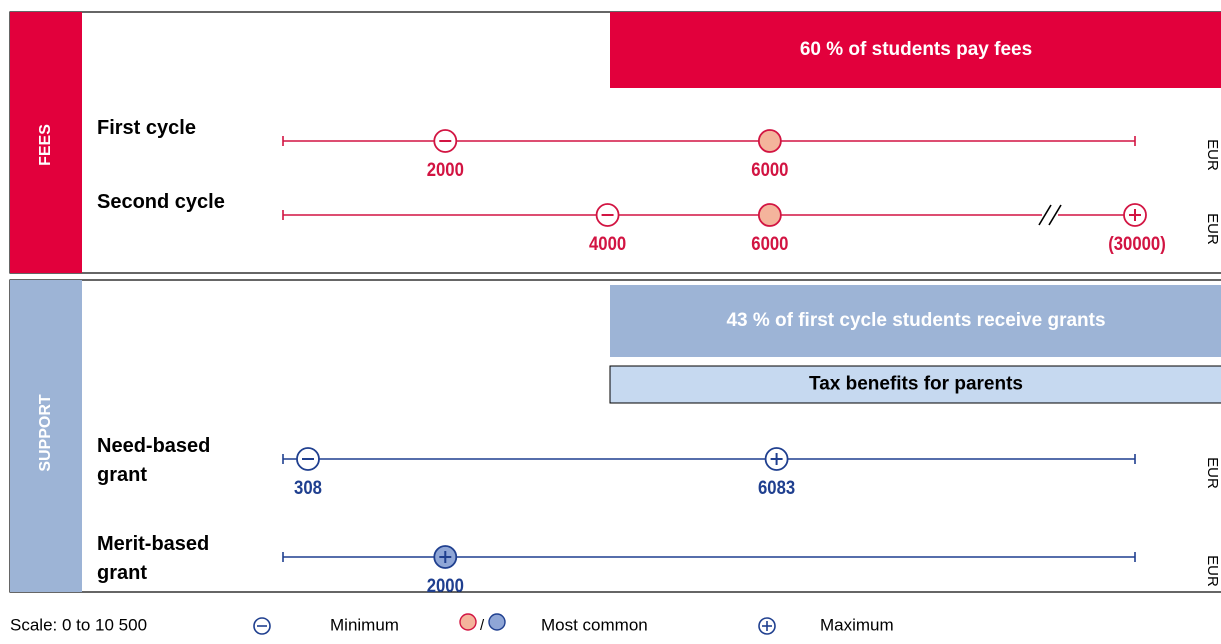  Describe the element at coordinates (607, 243) in the screenshot. I see `marker-value: 4000` at that location.